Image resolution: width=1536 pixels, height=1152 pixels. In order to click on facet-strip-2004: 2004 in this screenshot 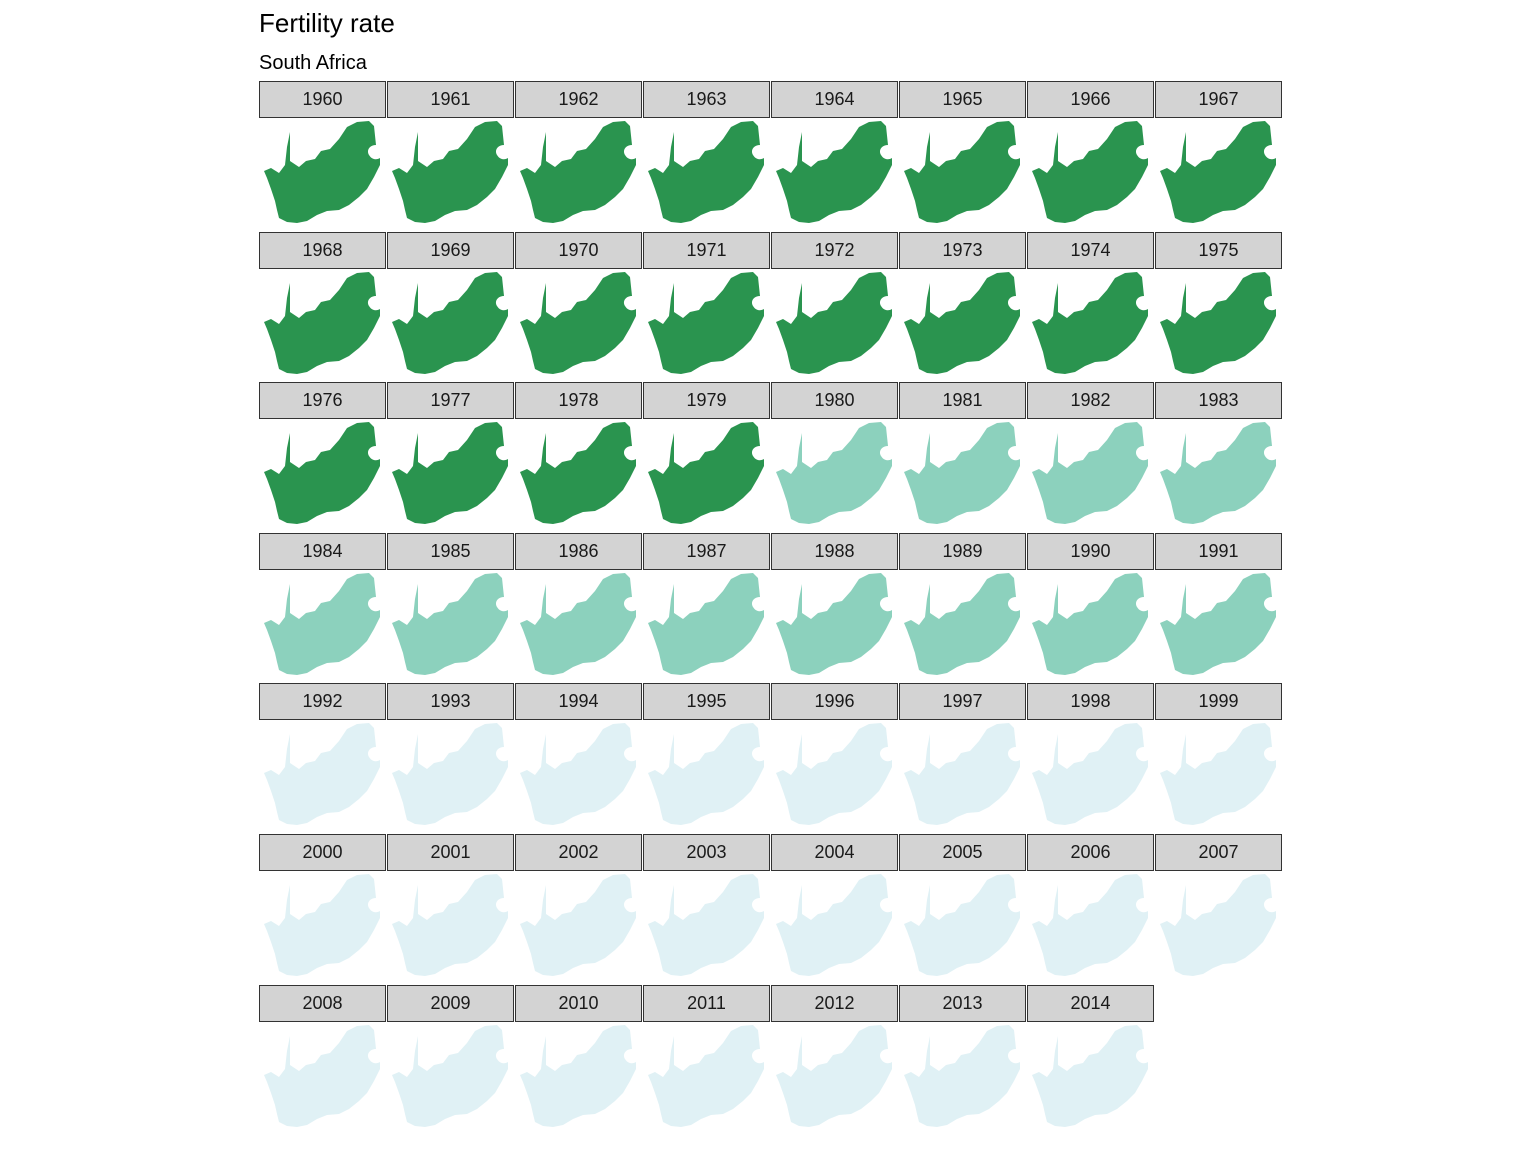, I will do `click(834, 852)`.